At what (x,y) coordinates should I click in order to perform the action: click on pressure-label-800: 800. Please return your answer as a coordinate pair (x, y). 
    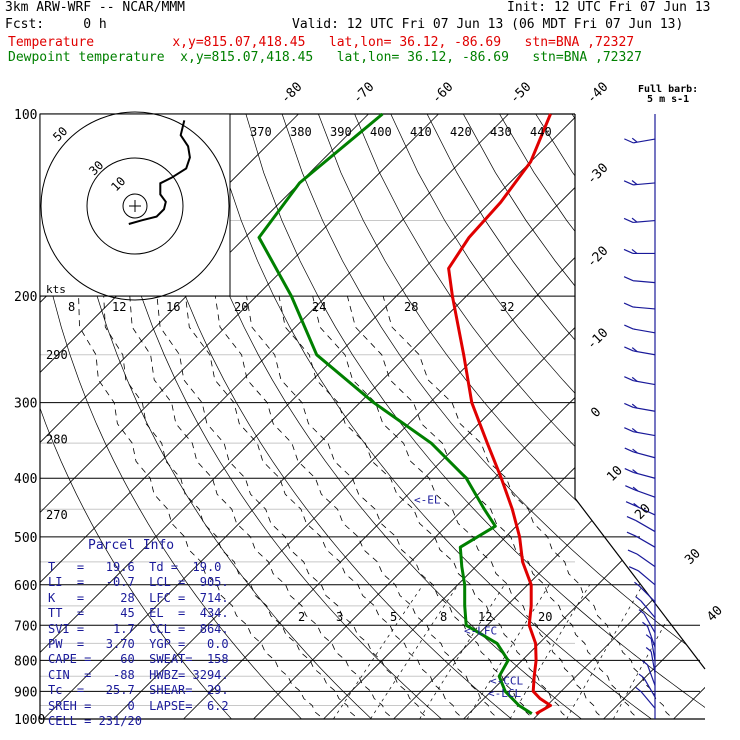
    Looking at the image, I should click on (25, 661).